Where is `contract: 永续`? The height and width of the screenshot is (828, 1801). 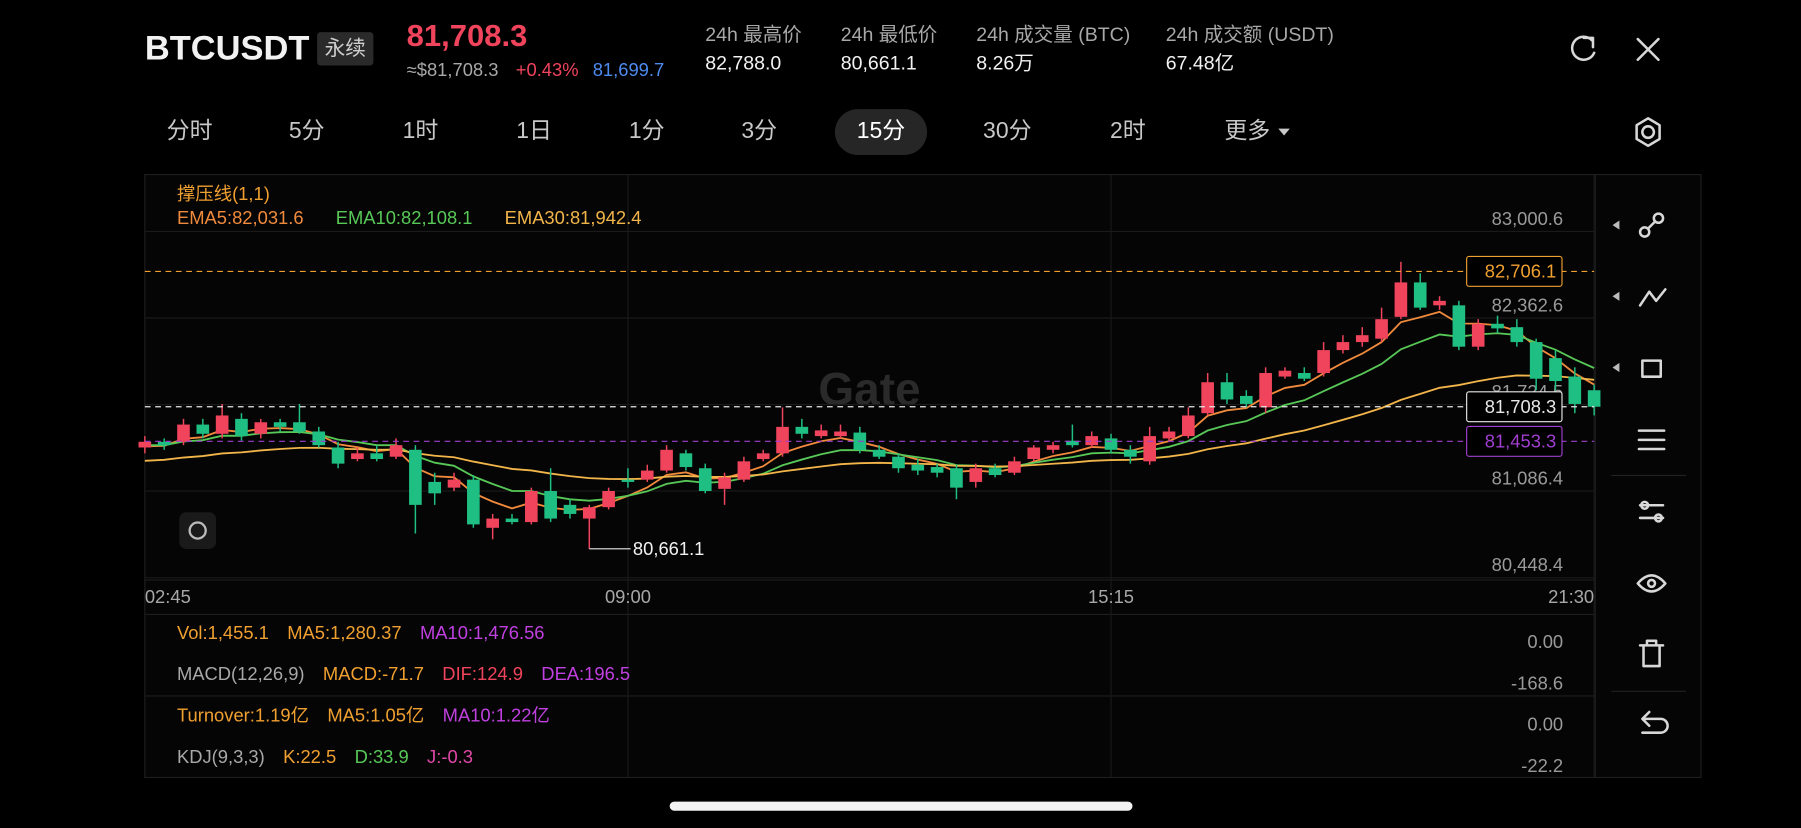 contract: 永续 is located at coordinates (345, 48).